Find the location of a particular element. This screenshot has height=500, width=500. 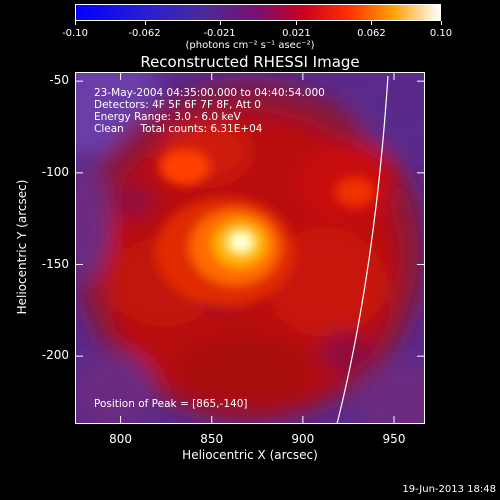

colorbar-tick-label: 0.10 is located at coordinates (441, 33).